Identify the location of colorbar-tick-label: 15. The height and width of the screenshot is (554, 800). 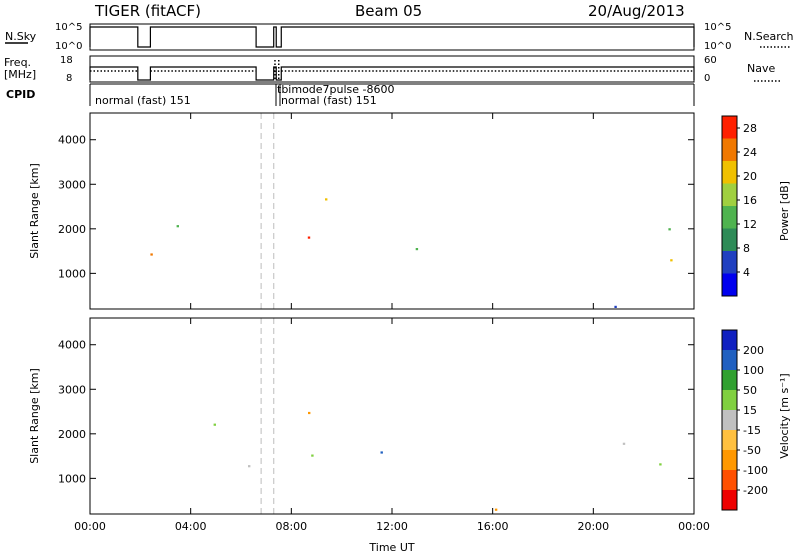
(750, 410).